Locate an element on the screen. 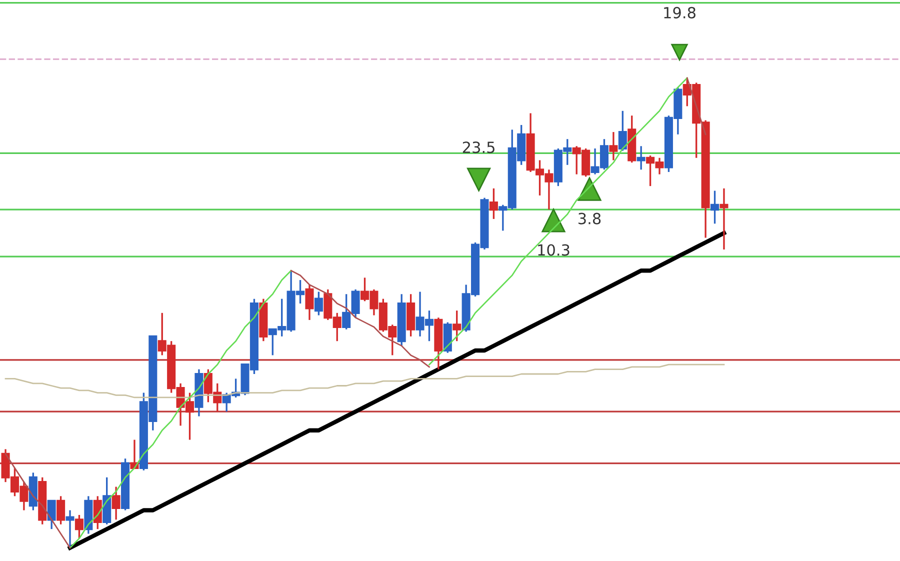  text: 19.8 is located at coordinates (680, 12).